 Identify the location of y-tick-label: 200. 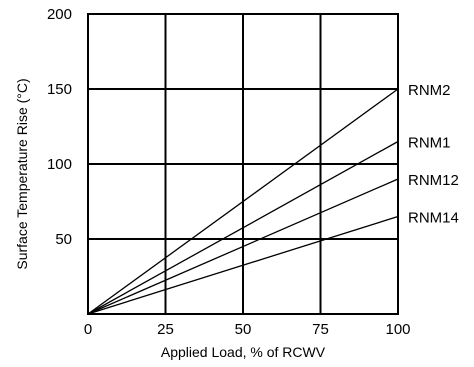
(59, 14).